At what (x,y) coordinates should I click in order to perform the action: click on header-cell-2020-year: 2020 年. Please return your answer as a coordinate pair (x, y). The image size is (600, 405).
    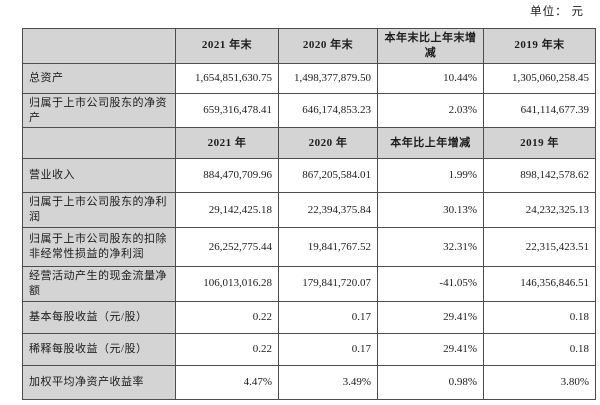
    Looking at the image, I should click on (328, 143).